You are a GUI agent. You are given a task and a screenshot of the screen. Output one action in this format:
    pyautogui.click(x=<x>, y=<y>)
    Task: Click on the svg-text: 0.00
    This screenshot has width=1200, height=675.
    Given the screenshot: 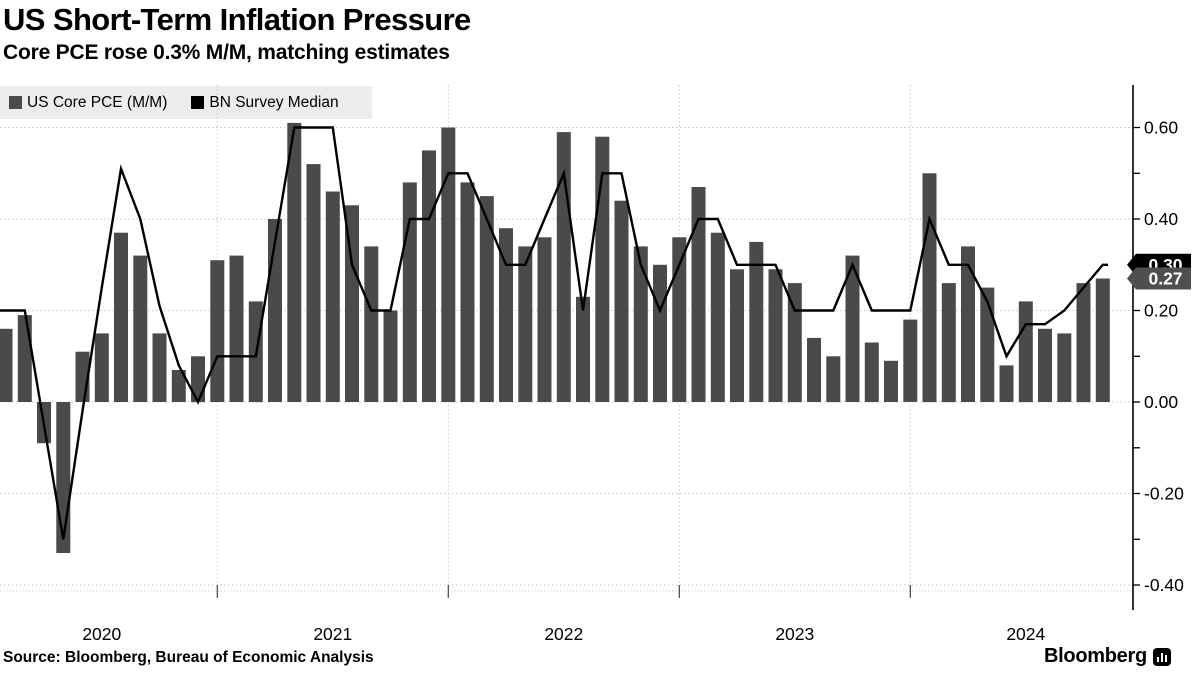 What is the action you would take?
    pyautogui.click(x=1161, y=402)
    